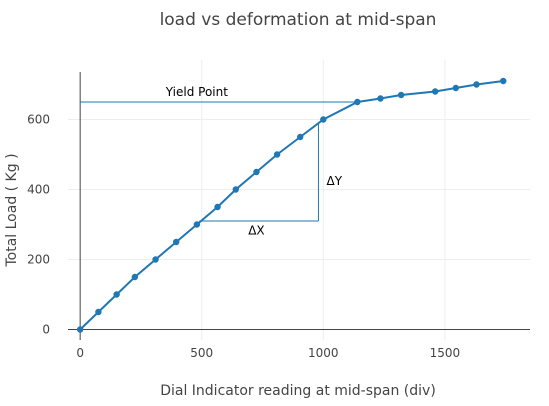  Describe the element at coordinates (334, 181) in the screenshot. I see `annotation-label: ΔY` at that location.